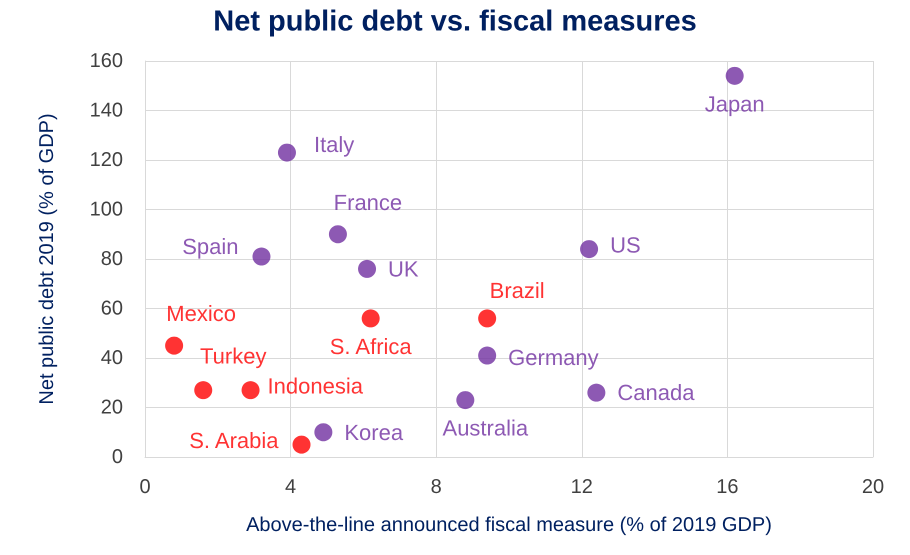  I want to click on data-label: UK, so click(403, 269).